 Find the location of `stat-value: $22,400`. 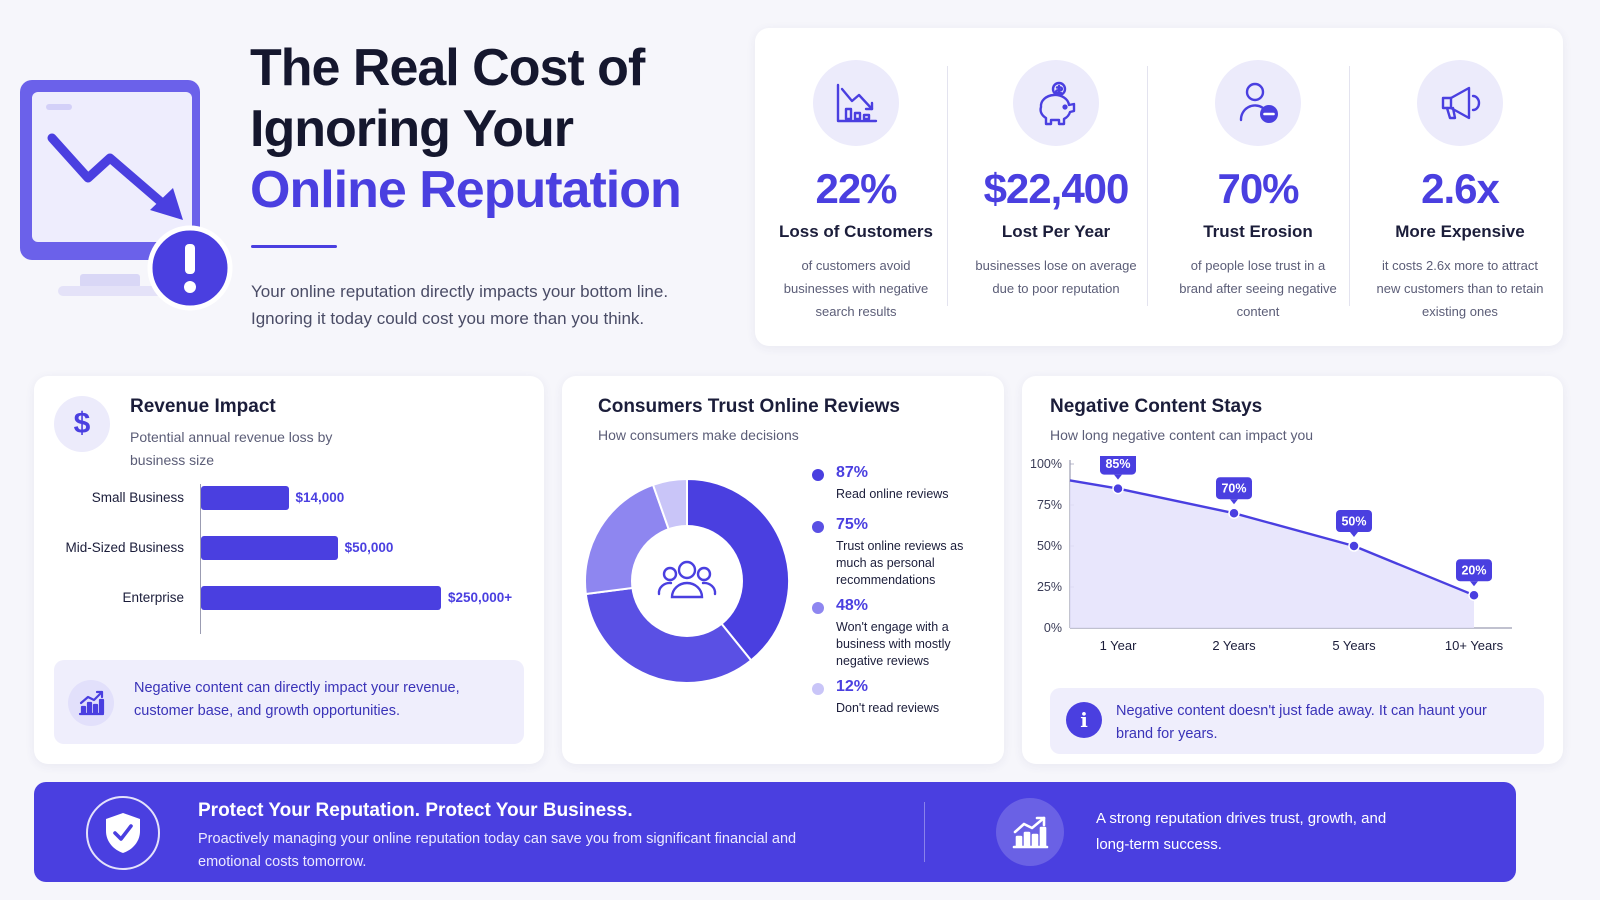

stat-value: $22,400 is located at coordinates (1056, 188).